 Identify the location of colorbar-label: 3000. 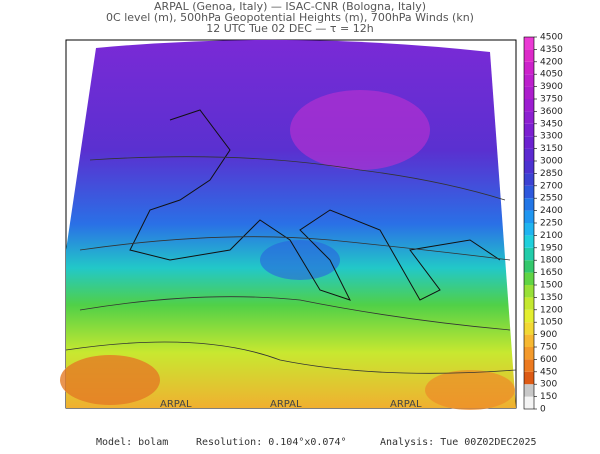
(551, 162).